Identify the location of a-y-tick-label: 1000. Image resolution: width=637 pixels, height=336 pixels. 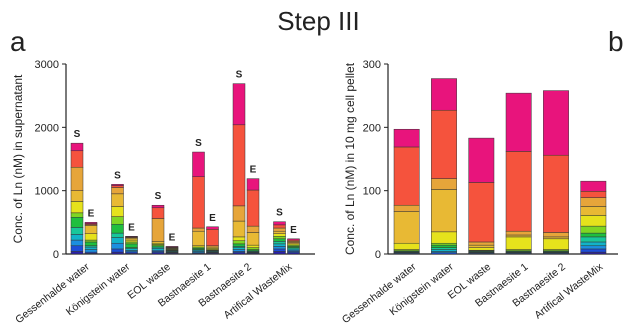
(47, 192).